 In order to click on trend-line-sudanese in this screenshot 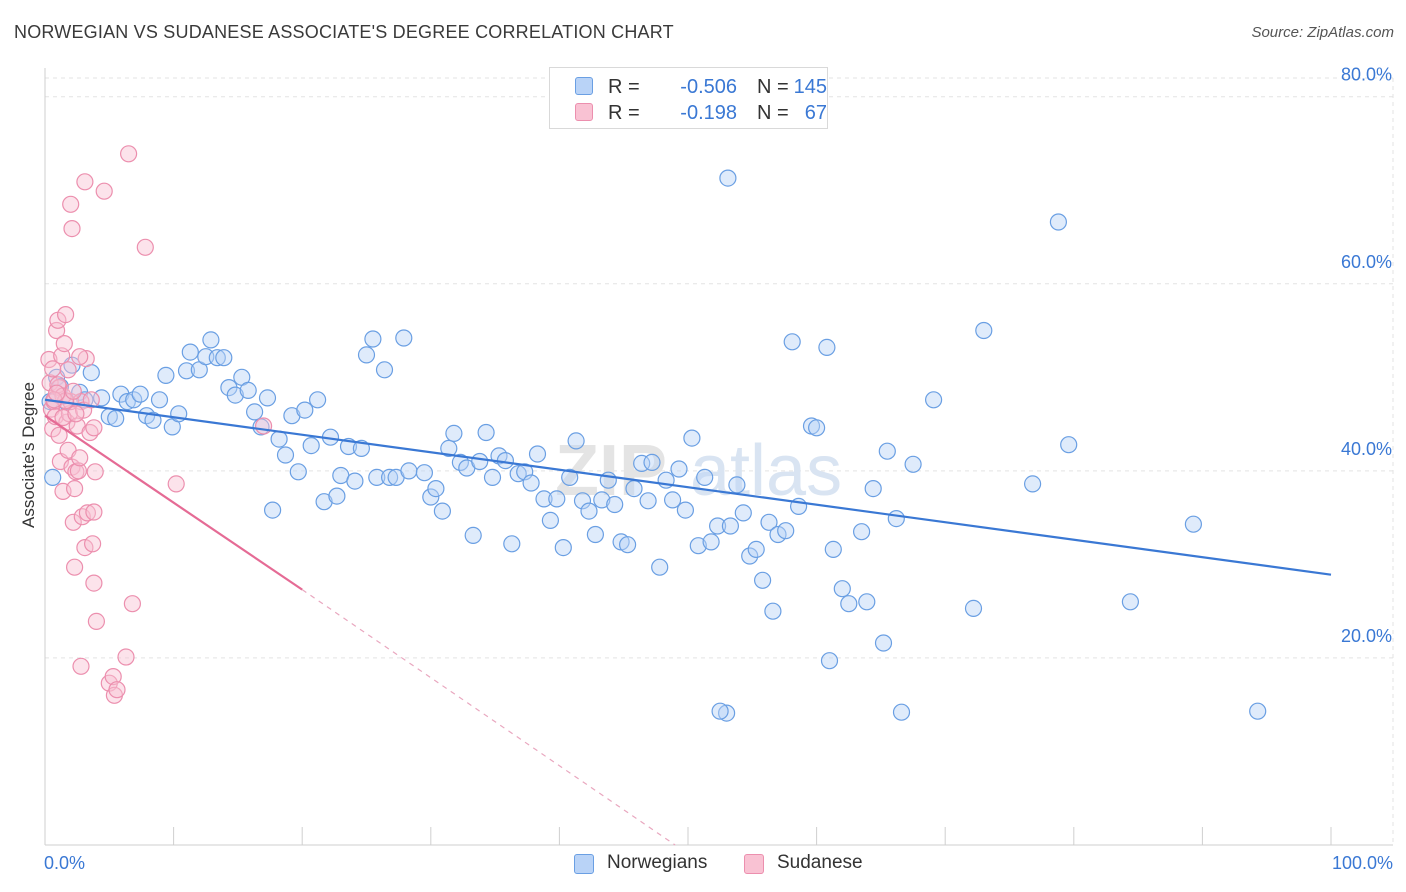, I will do `click(173, 502)`.